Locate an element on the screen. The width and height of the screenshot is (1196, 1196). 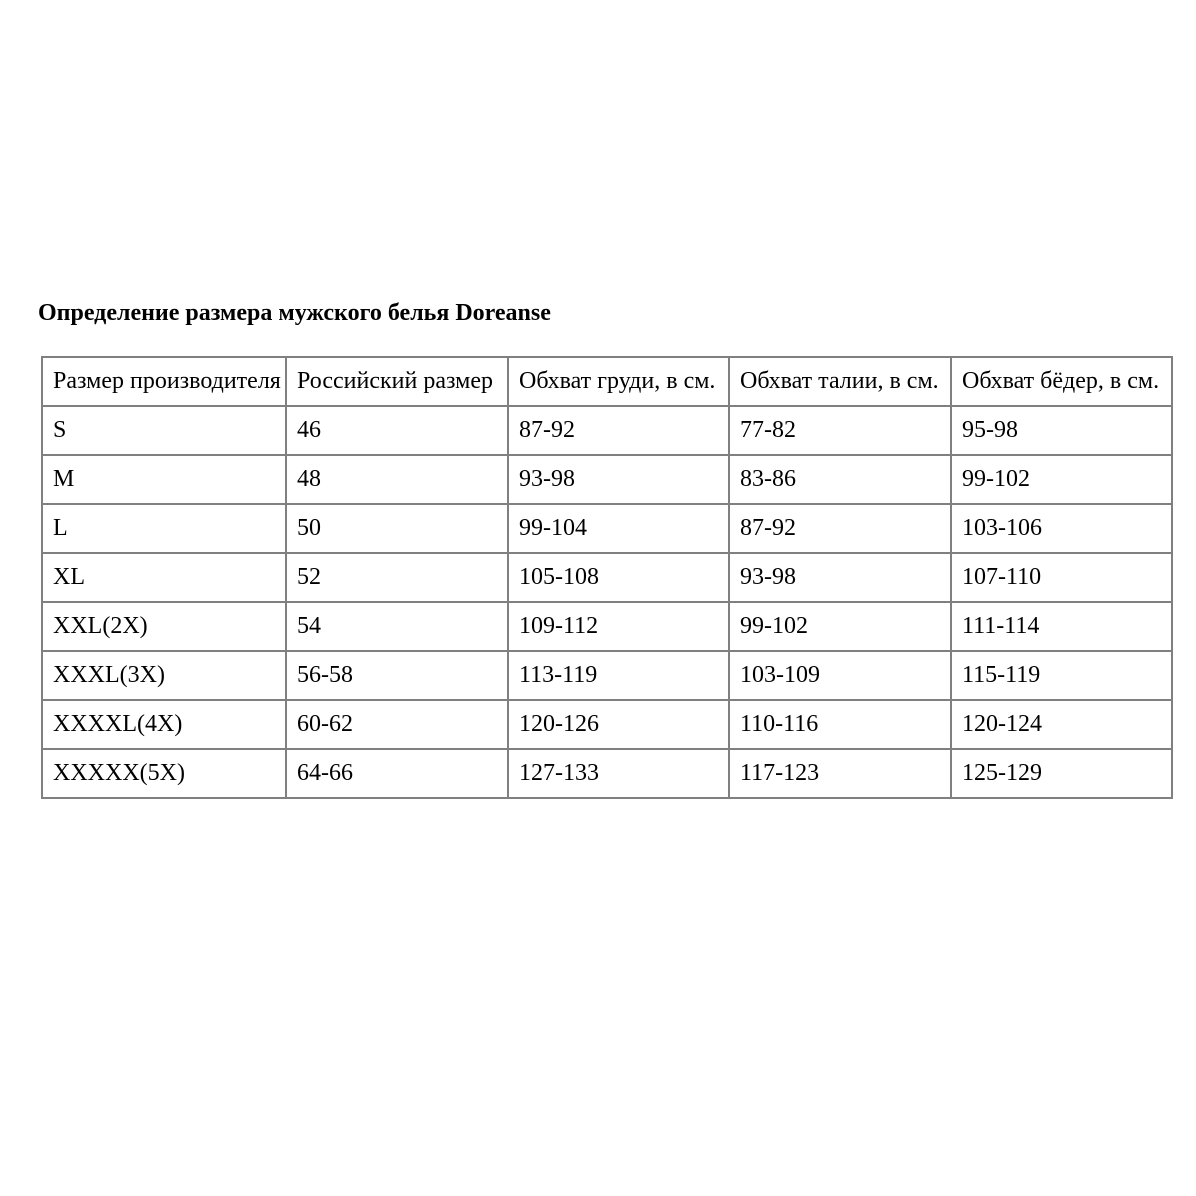
table-row: XXXL(3X) 56-58 113-119 103-109 115-119 is located at coordinates (607, 675).